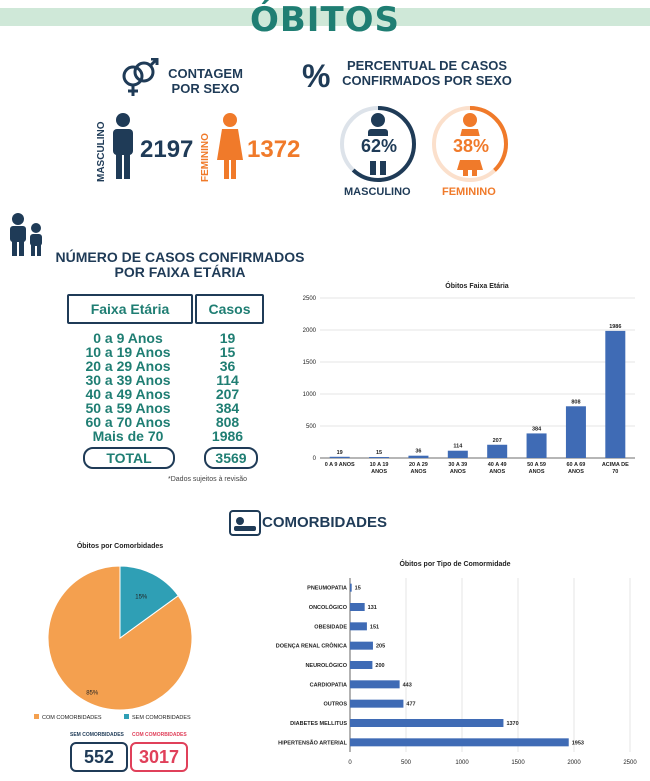 The image size is (650, 781). What do you see at coordinates (315, 459) in the screenshot?
I see `y-tick-label: 0` at bounding box center [315, 459].